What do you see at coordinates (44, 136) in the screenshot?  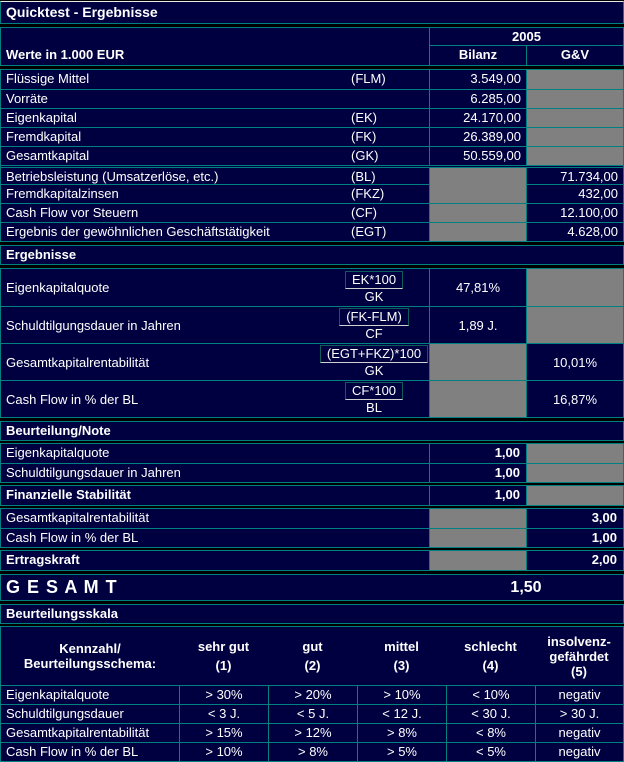 I see `row-label: Fremdkapital` at bounding box center [44, 136].